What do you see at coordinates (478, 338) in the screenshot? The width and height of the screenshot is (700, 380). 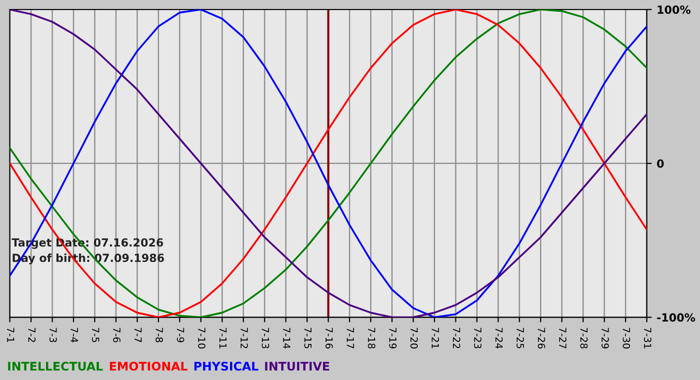 I see `x-tick-label: 7-23` at bounding box center [478, 338].